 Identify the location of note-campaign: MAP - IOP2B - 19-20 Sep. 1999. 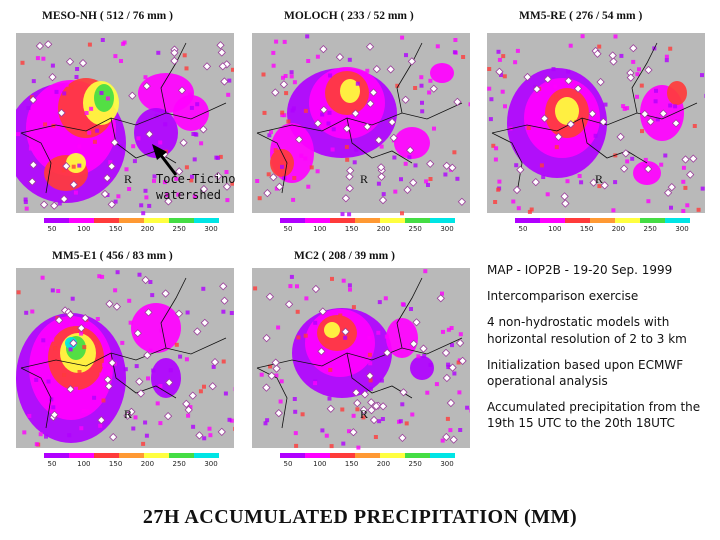
(580, 270).